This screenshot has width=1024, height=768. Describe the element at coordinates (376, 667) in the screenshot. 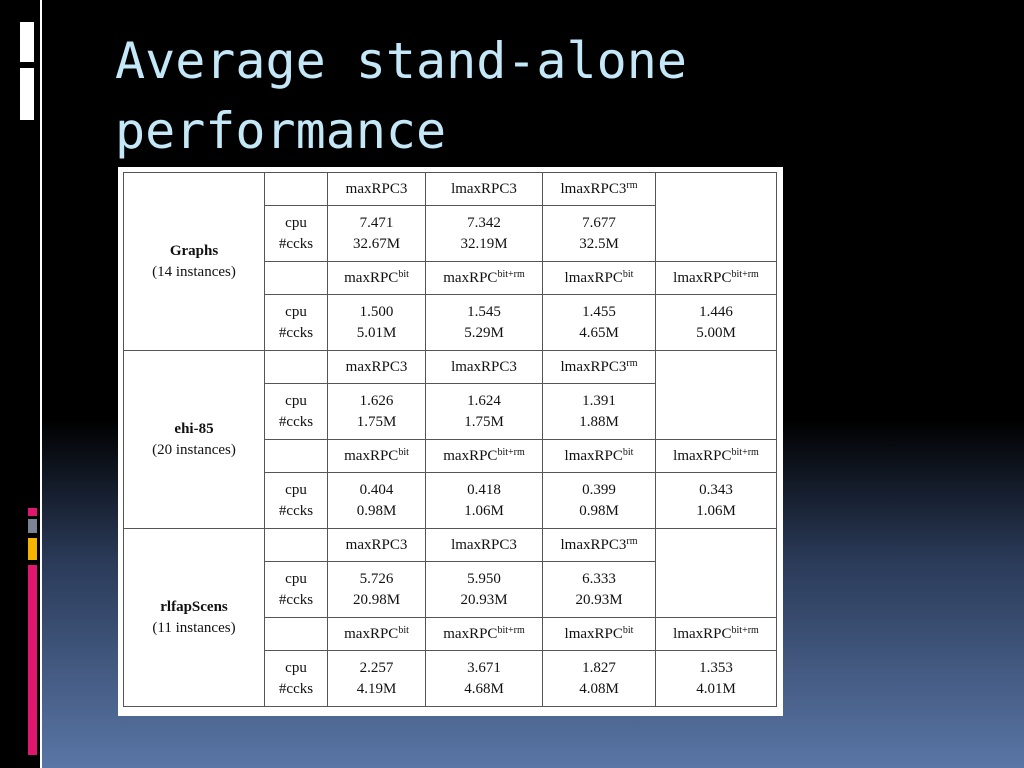

I see `value: 2.257` at that location.